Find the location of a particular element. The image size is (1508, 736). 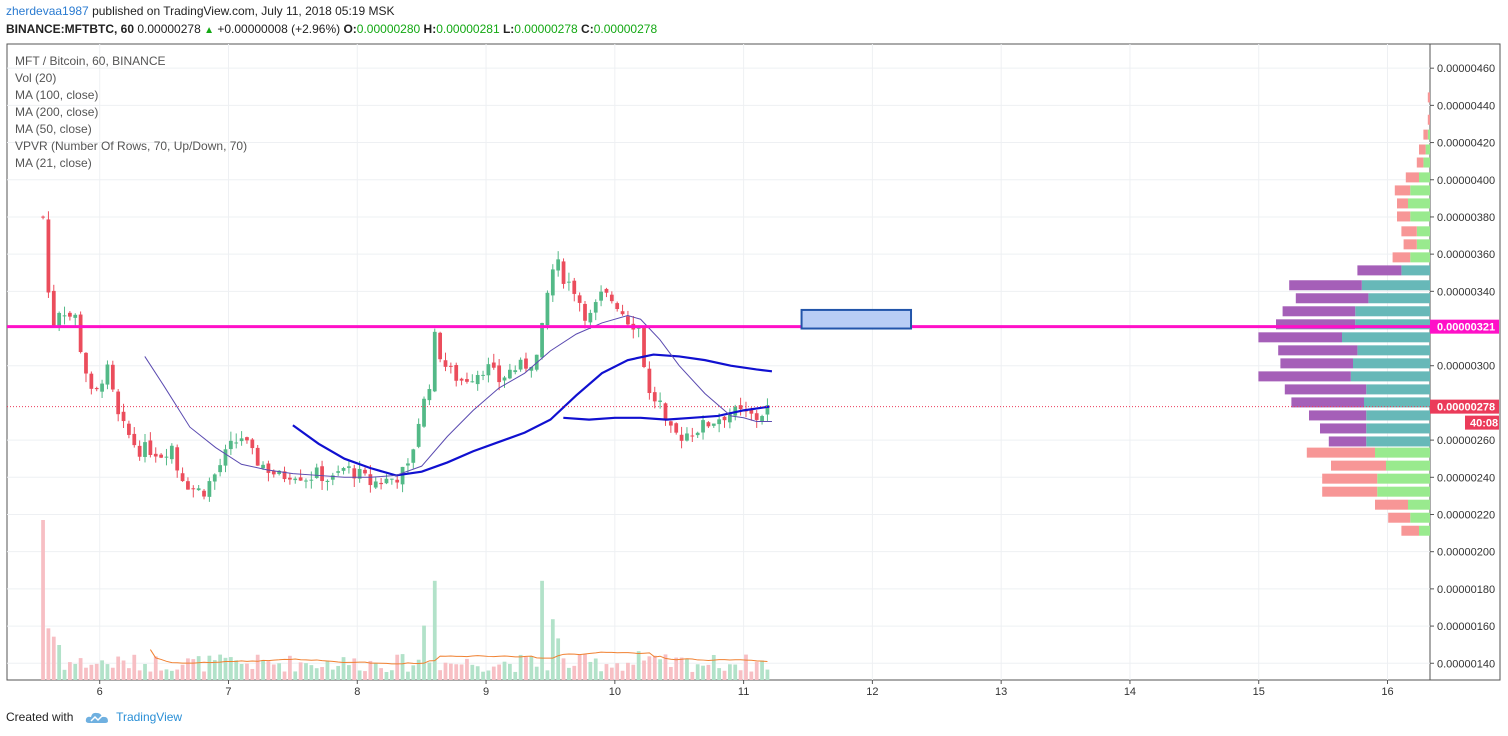

author-name: zherdevaa1987 is located at coordinates (47, 11).